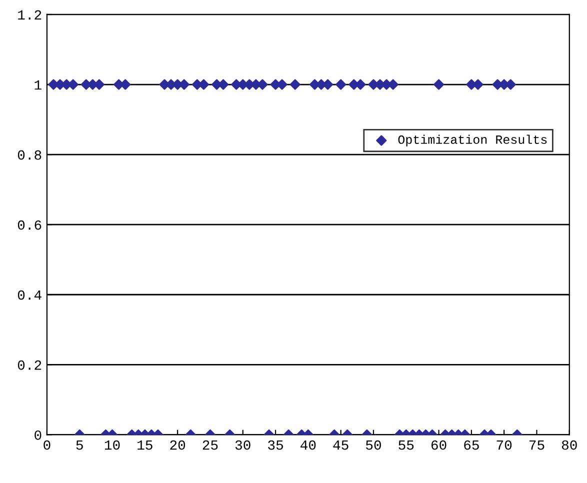 This screenshot has width=587, height=483. I want to click on legend-label: Optimization Results, so click(472, 140).